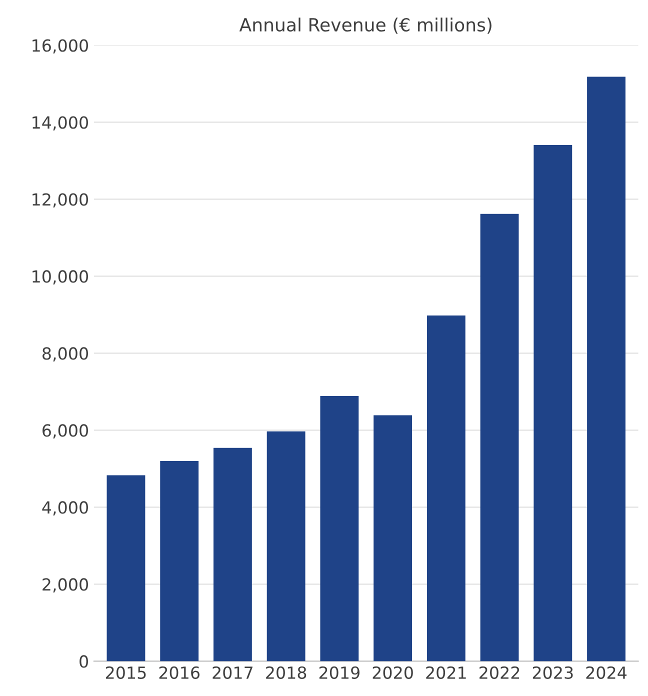  What do you see at coordinates (84, 661) in the screenshot?
I see `y-tick-label: 0` at bounding box center [84, 661].